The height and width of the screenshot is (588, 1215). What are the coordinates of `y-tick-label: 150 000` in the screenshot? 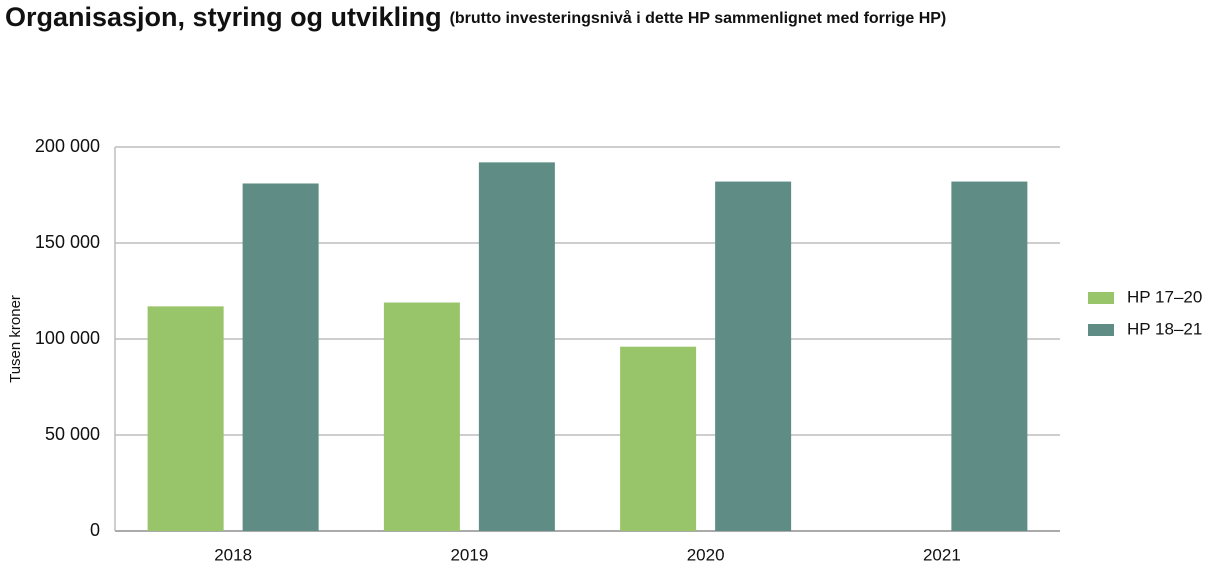 It's located at (67, 242).